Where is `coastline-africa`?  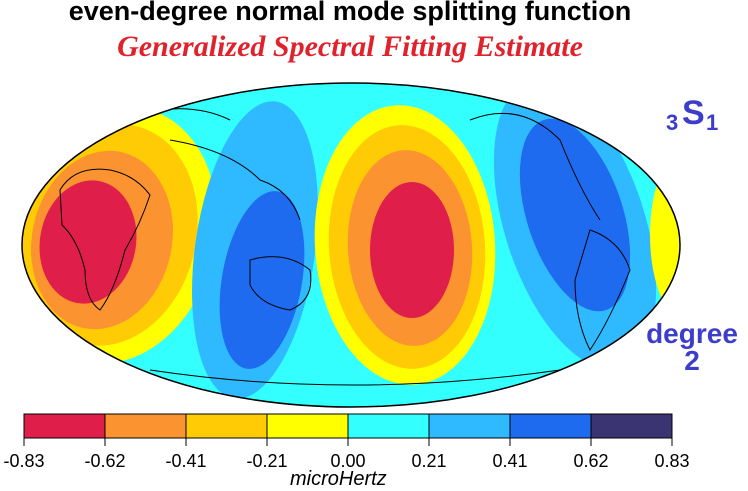 coastline-africa is located at coordinates (105, 239).